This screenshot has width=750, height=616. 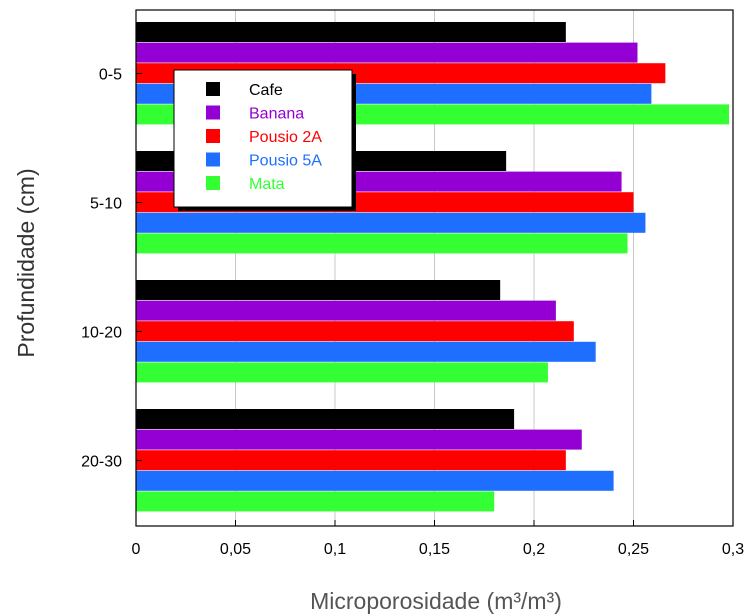 I want to click on legend-box, so click(x=263, y=138).